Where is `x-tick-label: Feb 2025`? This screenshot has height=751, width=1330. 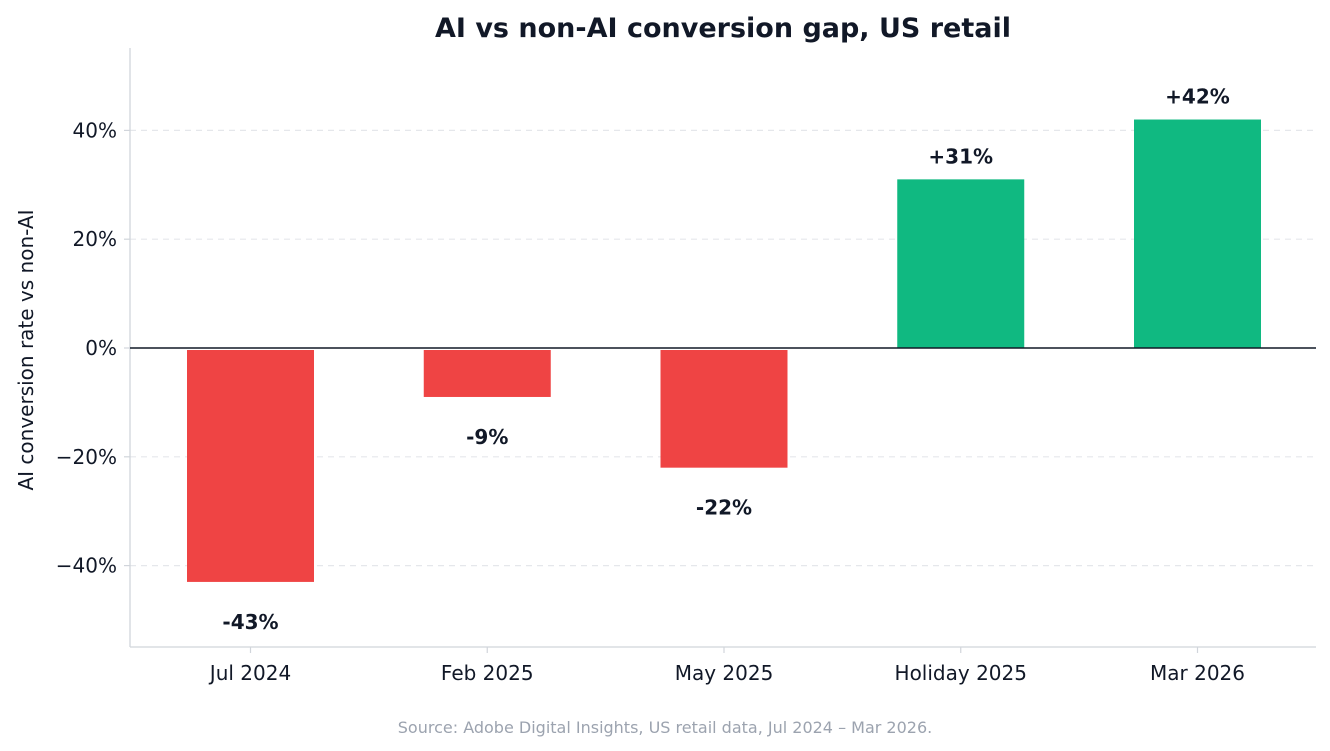 x-tick-label: Feb 2025 is located at coordinates (487, 673).